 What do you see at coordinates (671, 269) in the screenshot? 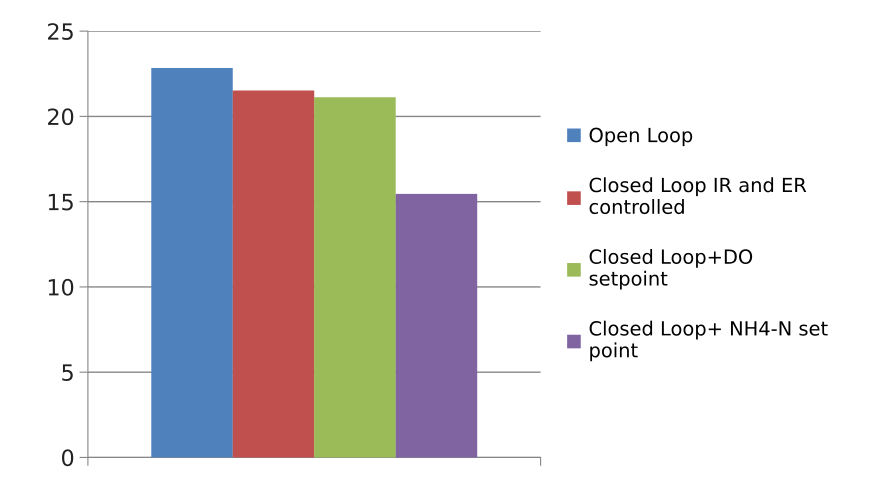
I see `legend-label: Closed Loop+DO setpoint` at bounding box center [671, 269].